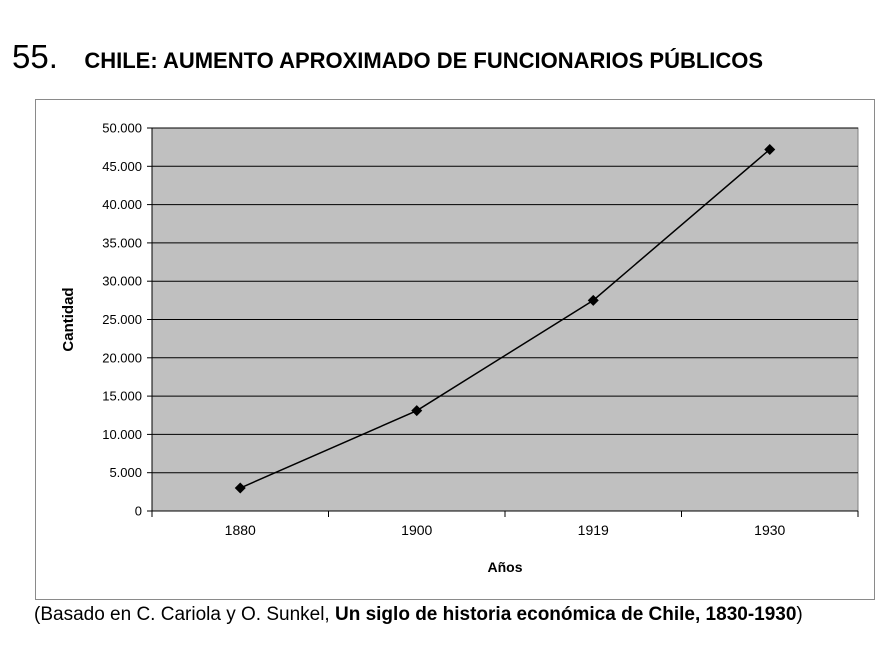 The height and width of the screenshot is (647, 895). What do you see at coordinates (505, 567) in the screenshot?
I see `x-axis-title: Años` at bounding box center [505, 567].